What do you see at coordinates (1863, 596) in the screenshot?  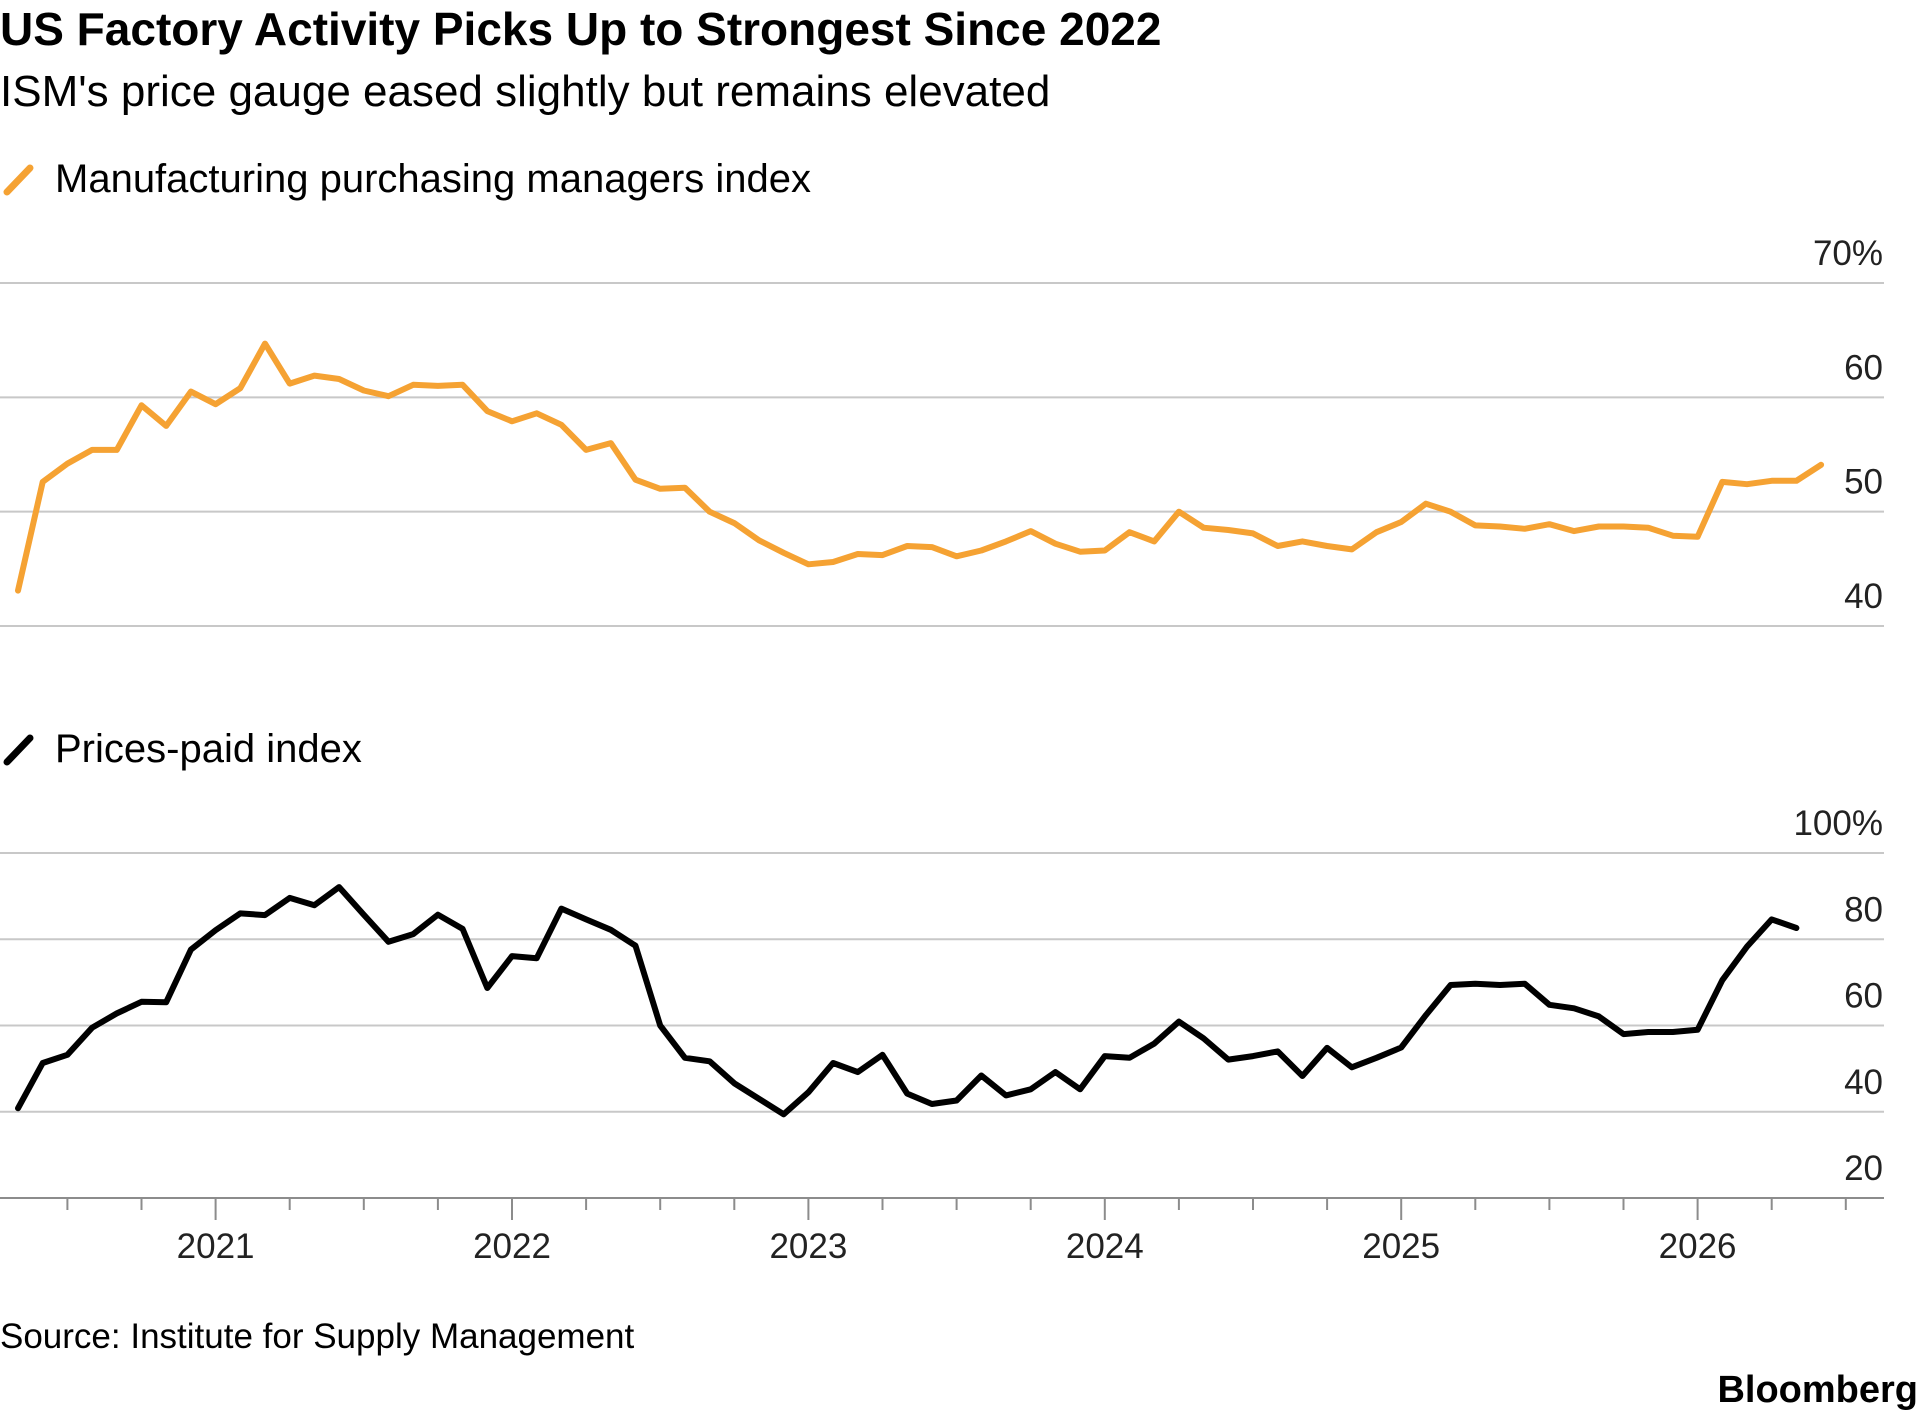 I see `pmi-y-tick-label: 40` at bounding box center [1863, 596].